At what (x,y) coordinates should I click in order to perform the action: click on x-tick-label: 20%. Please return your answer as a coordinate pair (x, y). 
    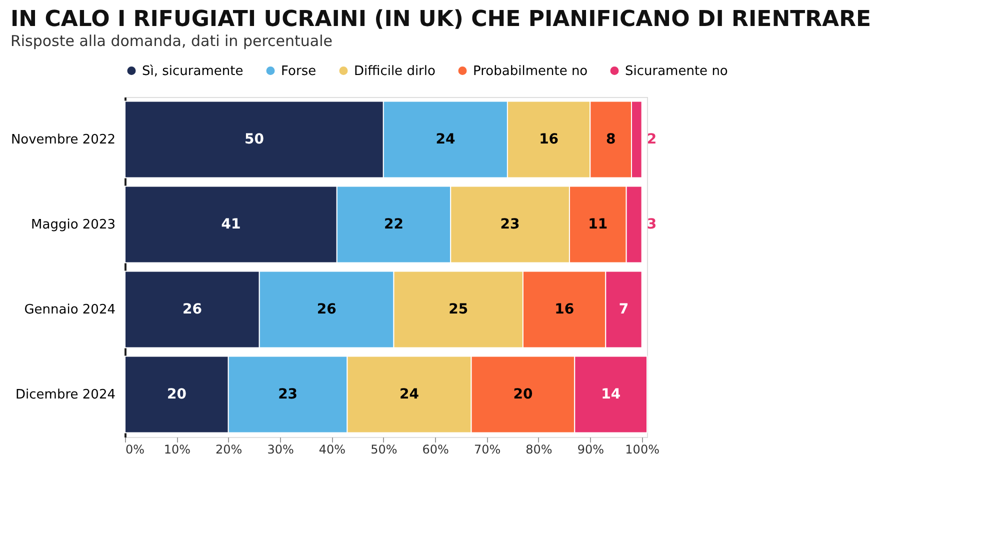
    Looking at the image, I should click on (229, 449).